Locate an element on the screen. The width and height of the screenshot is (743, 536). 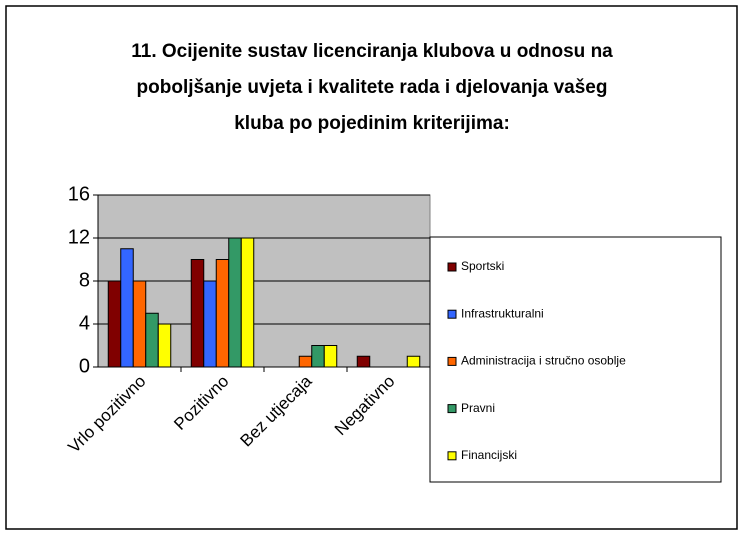
y-tick-label: 0 is located at coordinates (84, 366).